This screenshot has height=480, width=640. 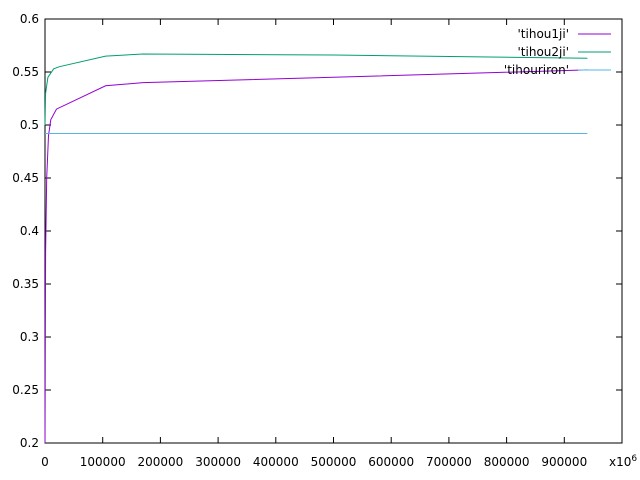 I want to click on x-tick-label: 700000, so click(x=449, y=462).